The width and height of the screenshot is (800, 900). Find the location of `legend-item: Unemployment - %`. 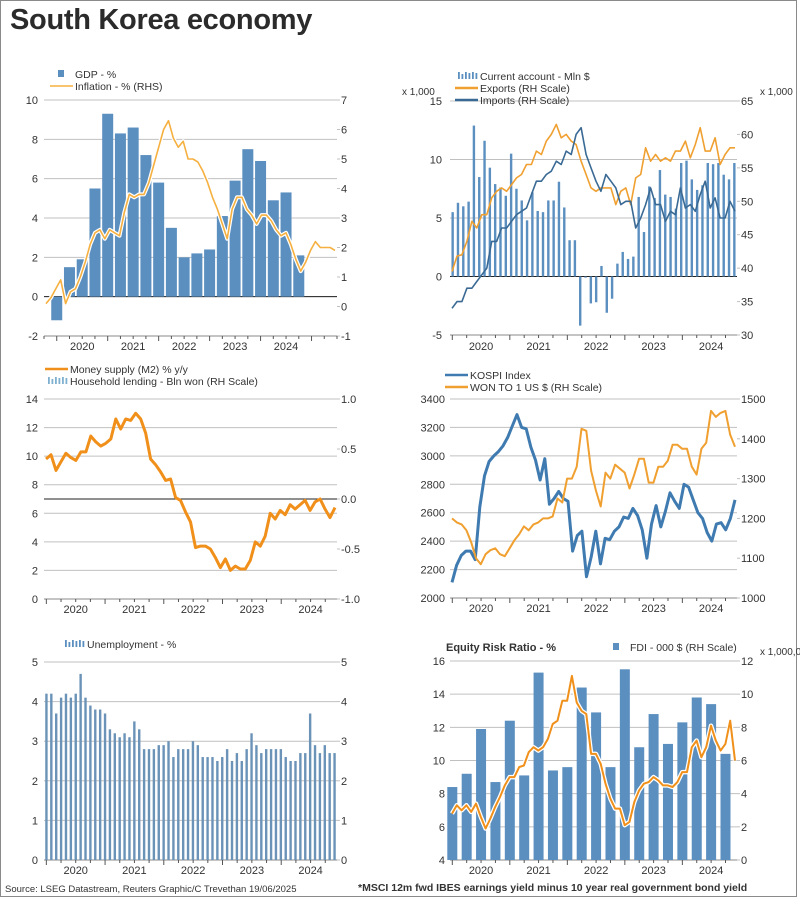

legend-item: Unemployment - % is located at coordinates (120, 645).